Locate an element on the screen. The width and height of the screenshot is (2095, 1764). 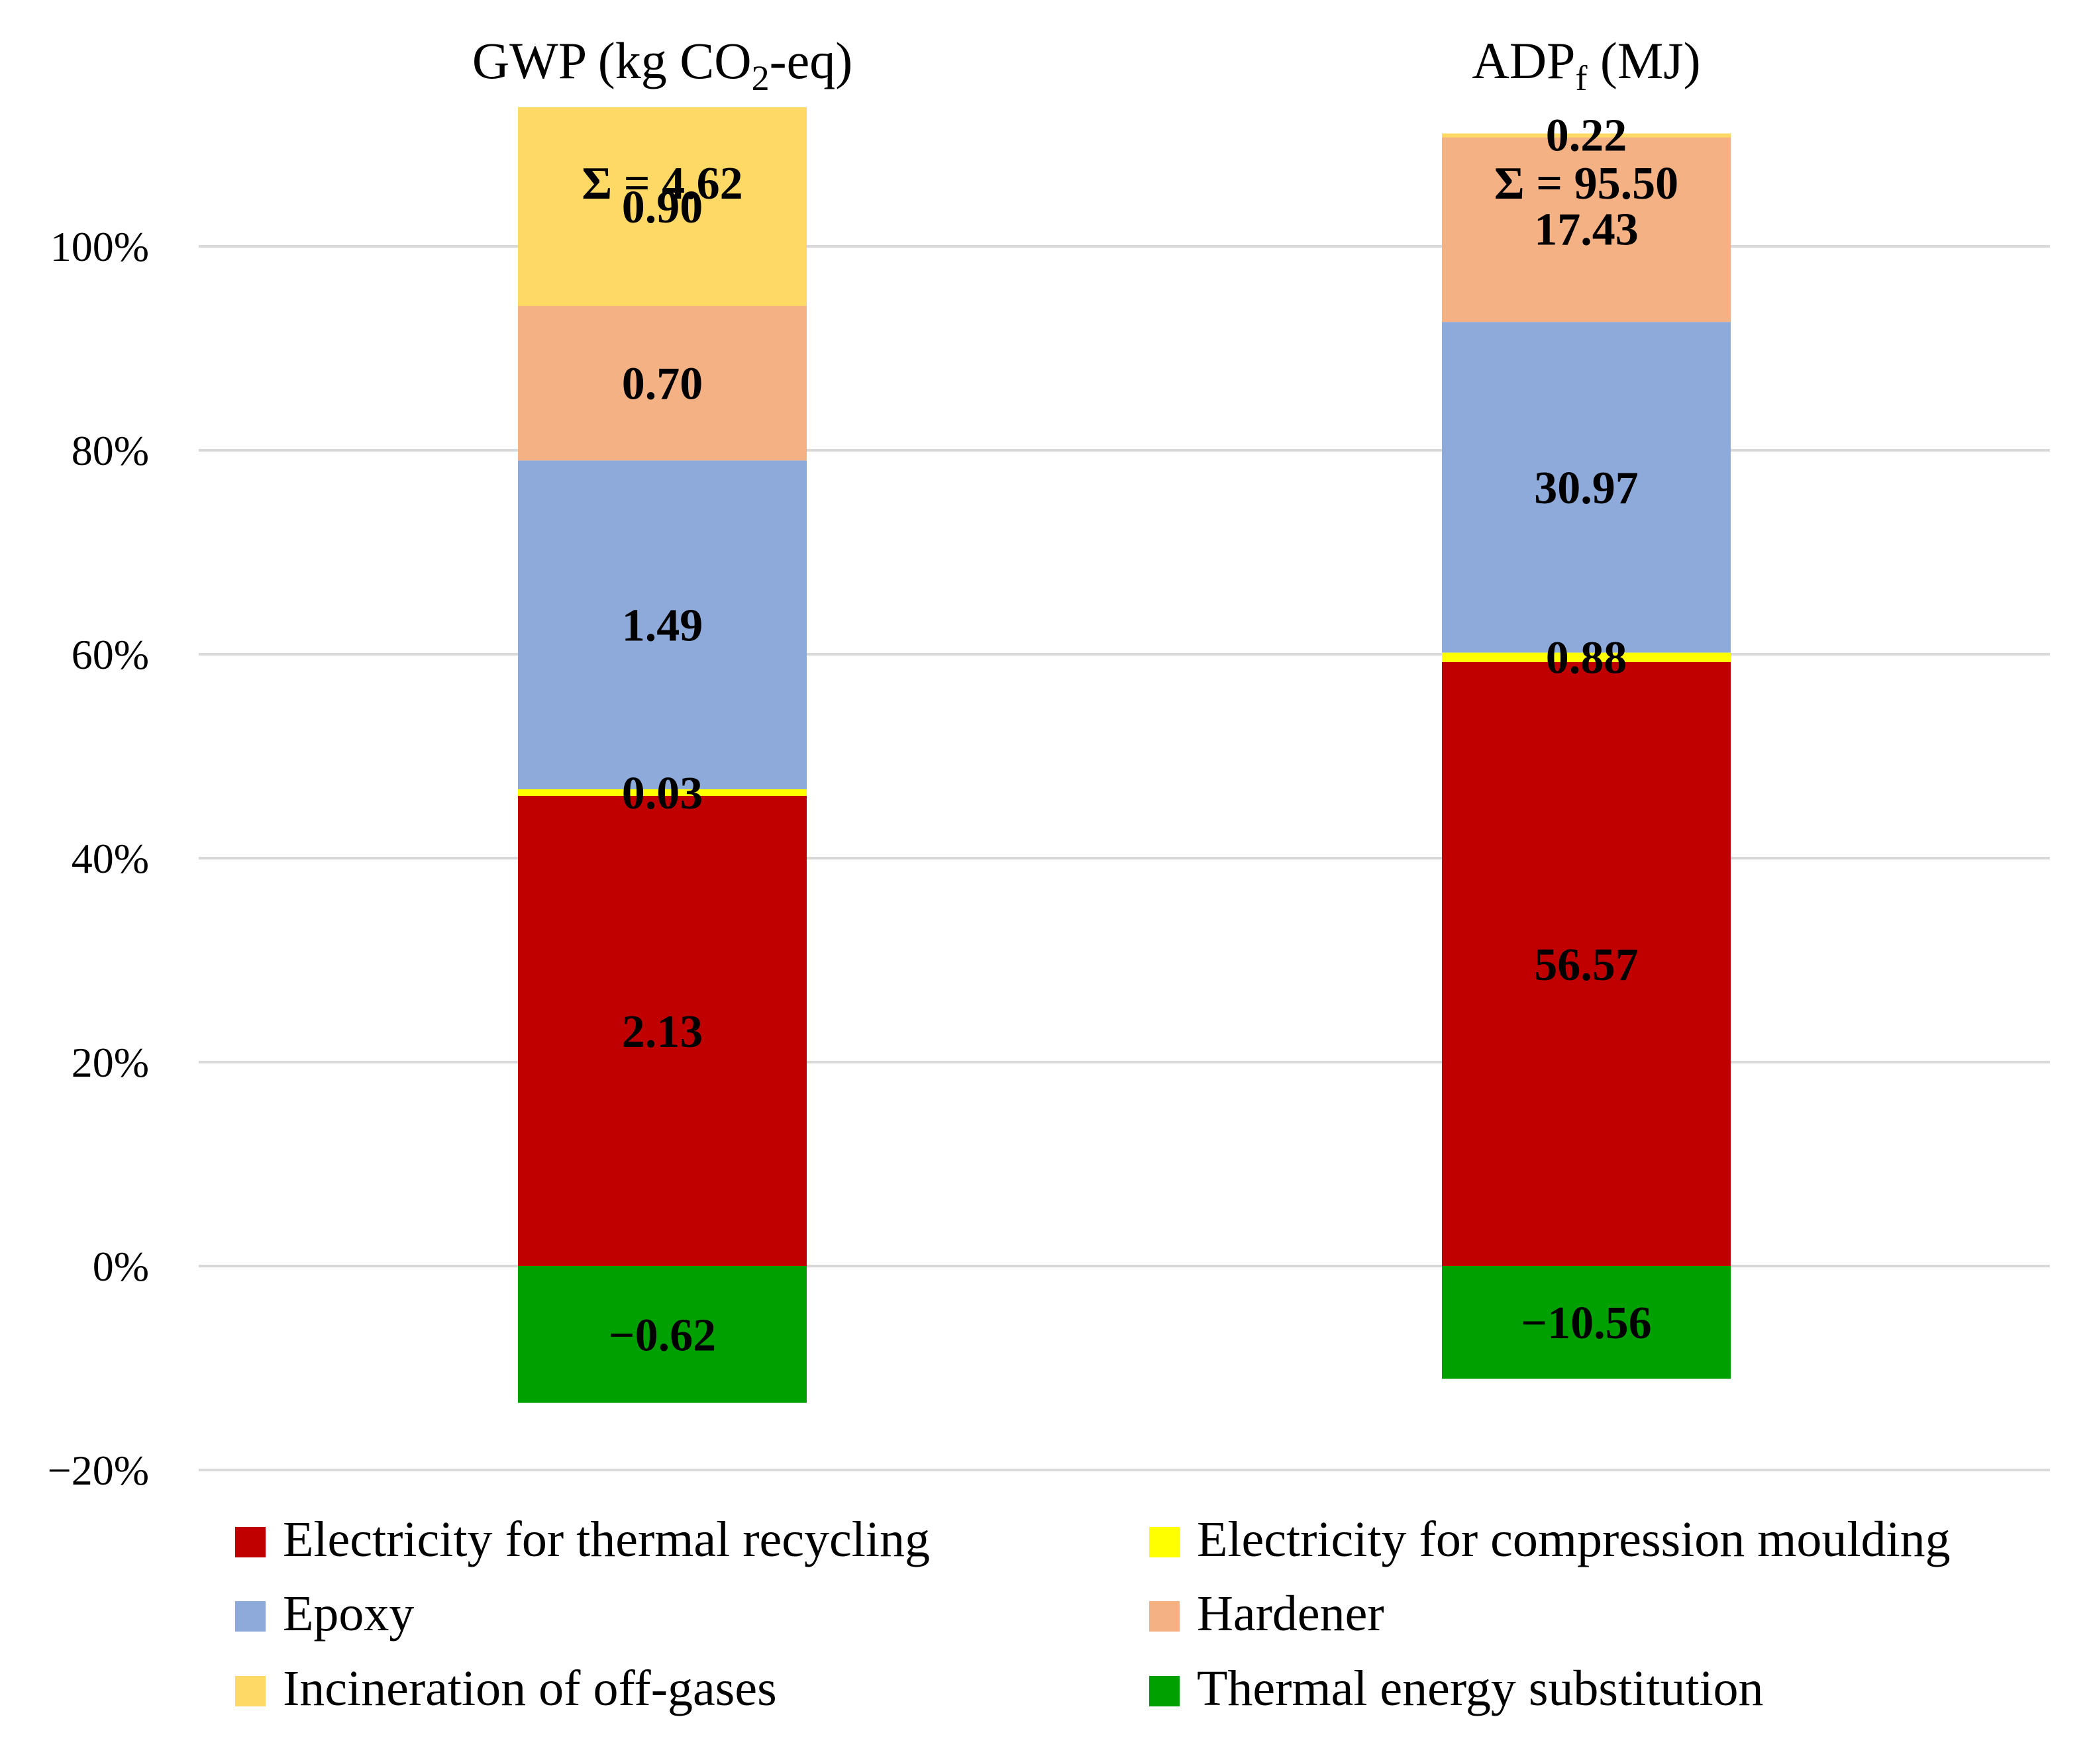
legend-swatch-thermal is located at coordinates (1164, 1691).